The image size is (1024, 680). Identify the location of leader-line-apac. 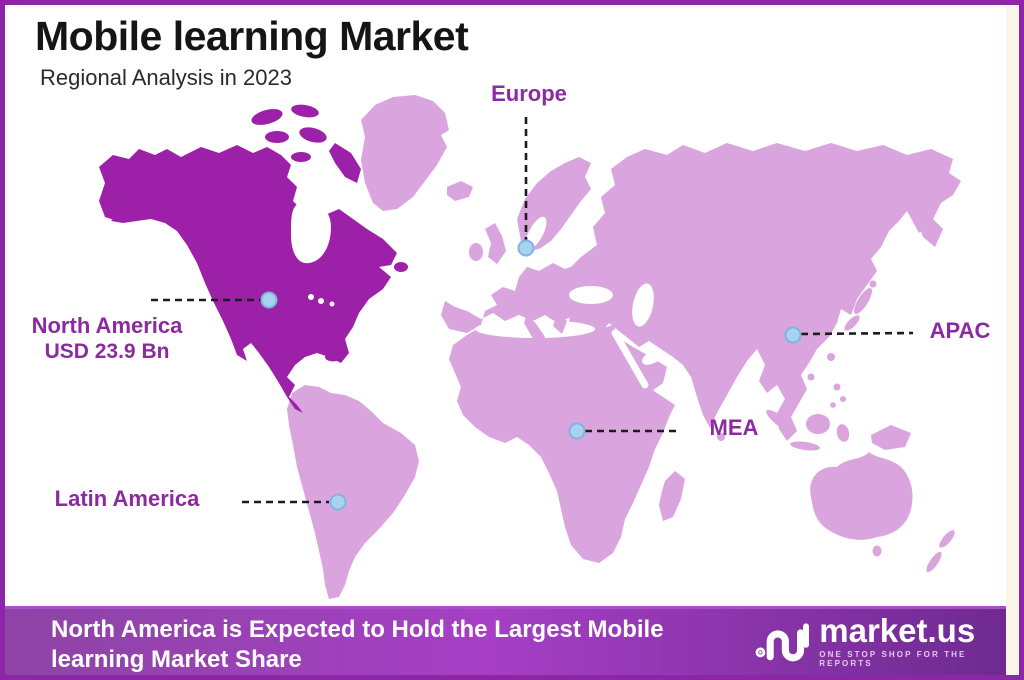
(857, 333).